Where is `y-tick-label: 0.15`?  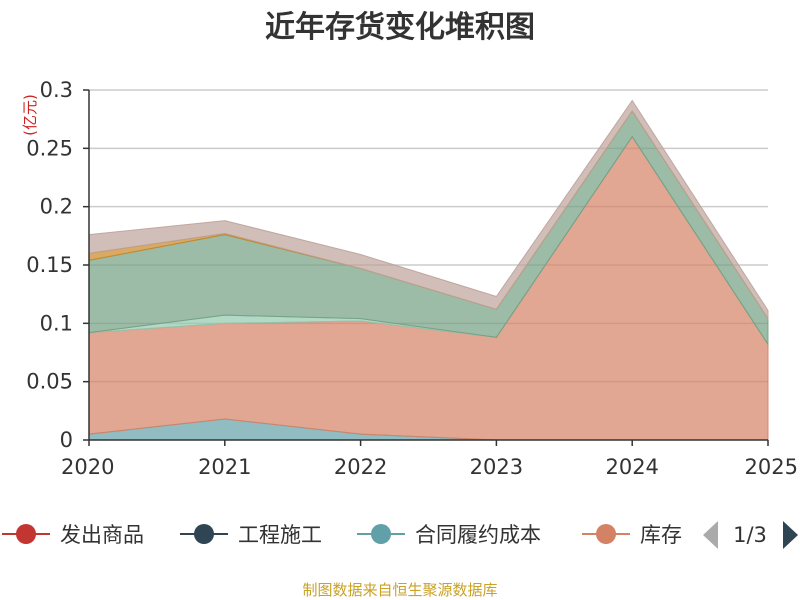
y-tick-label: 0.15 is located at coordinates (49, 265).